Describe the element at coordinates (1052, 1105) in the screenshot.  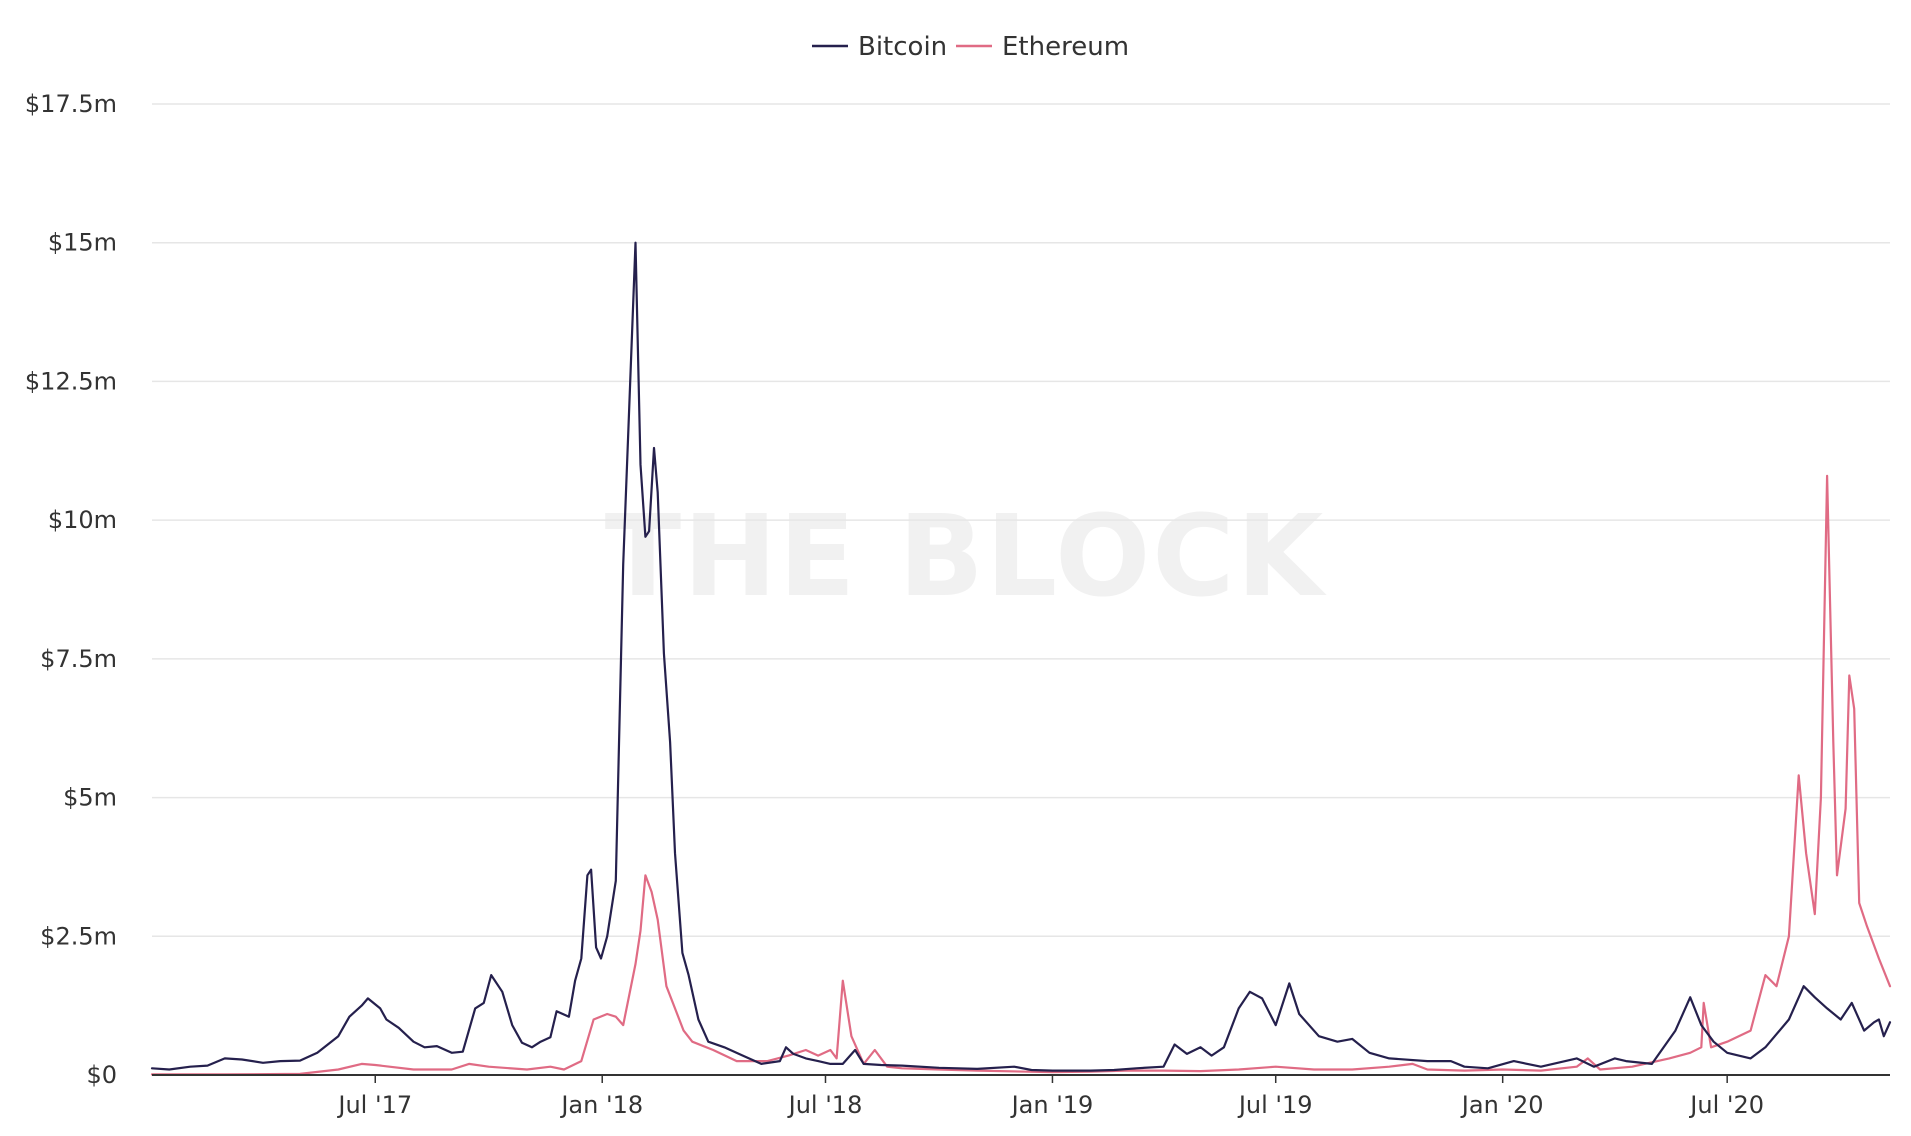
I see `x-tick-label: Jan '19` at that location.